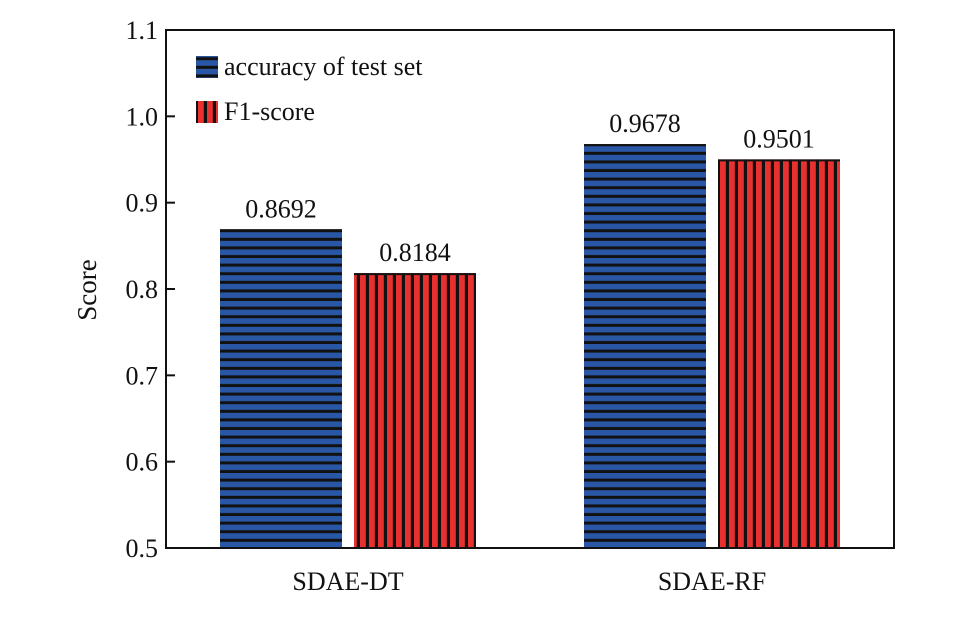 The image size is (964, 623). I want to click on data-label: 0.9501, so click(779, 138).